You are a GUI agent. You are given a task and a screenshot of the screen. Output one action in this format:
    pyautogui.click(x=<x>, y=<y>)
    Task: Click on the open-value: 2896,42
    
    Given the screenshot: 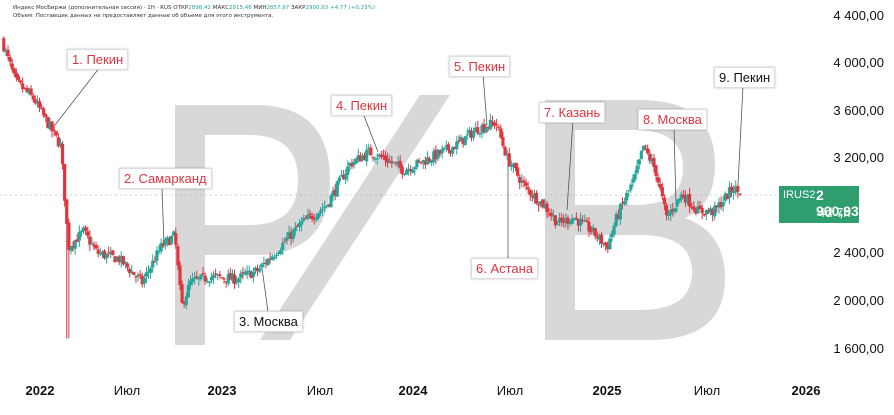 What is the action you would take?
    pyautogui.click(x=199, y=8)
    